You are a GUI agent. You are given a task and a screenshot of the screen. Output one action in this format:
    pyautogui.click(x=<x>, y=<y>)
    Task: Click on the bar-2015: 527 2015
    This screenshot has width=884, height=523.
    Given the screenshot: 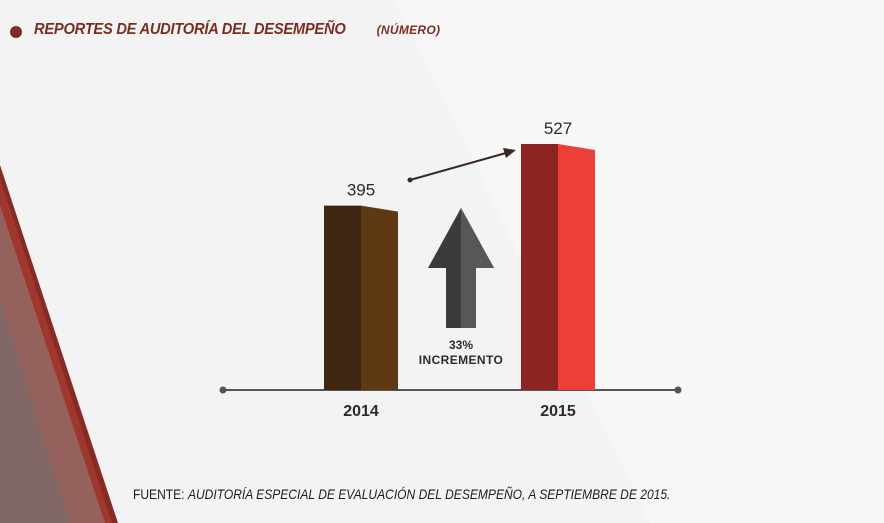 What is the action you would take?
    pyautogui.click(x=558, y=269)
    